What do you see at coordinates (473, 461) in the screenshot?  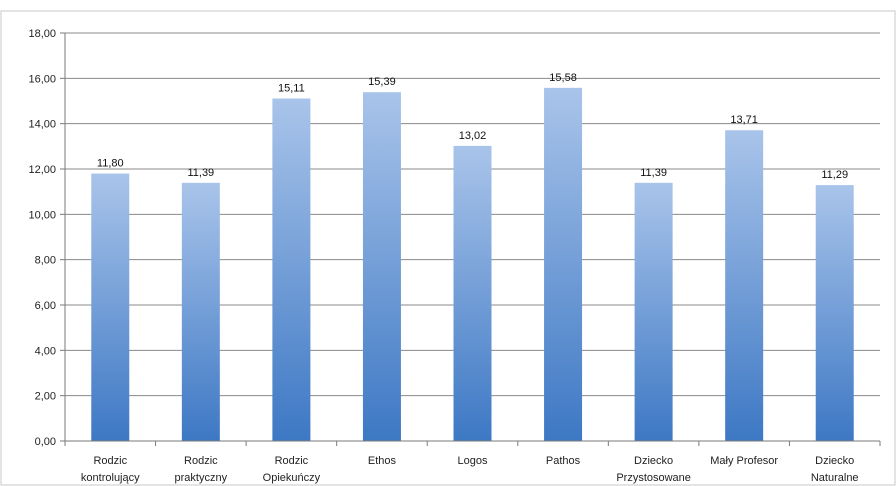 I see `x-category-label: Logos` at bounding box center [473, 461].